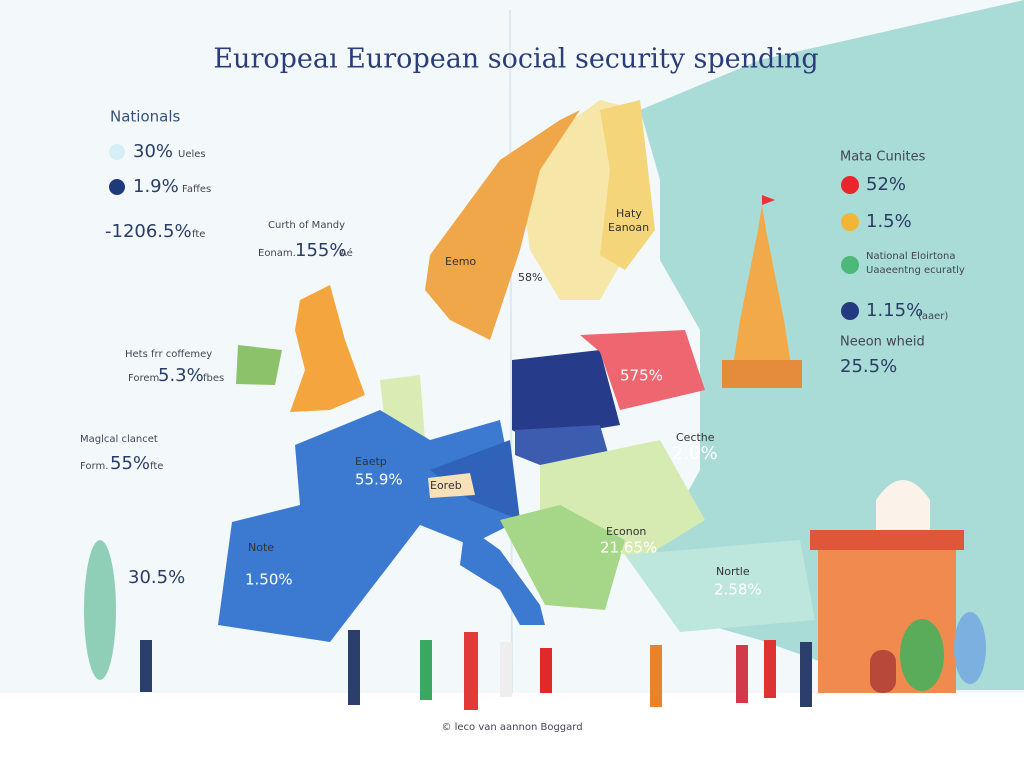 The image size is (1024, 768). I want to click on legend-label: (aaer), so click(933, 316).